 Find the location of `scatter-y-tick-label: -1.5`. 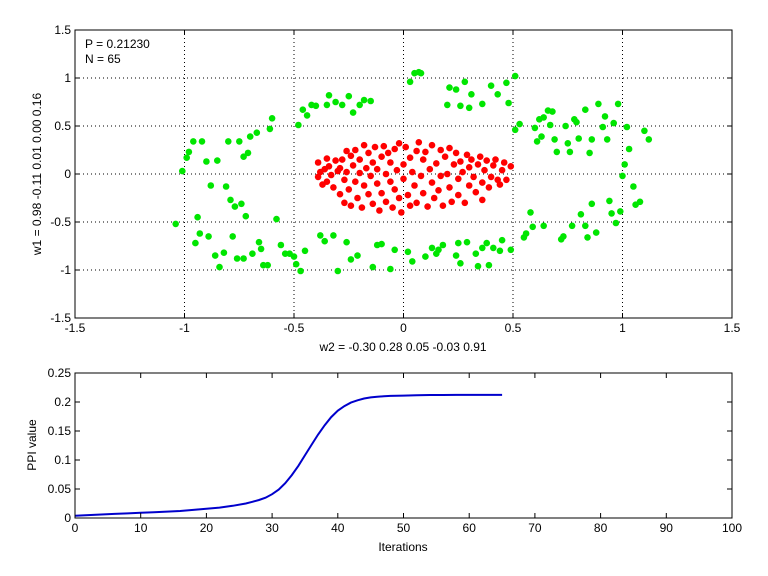

scatter-y-tick-label: -1.5 is located at coordinates (60, 318).